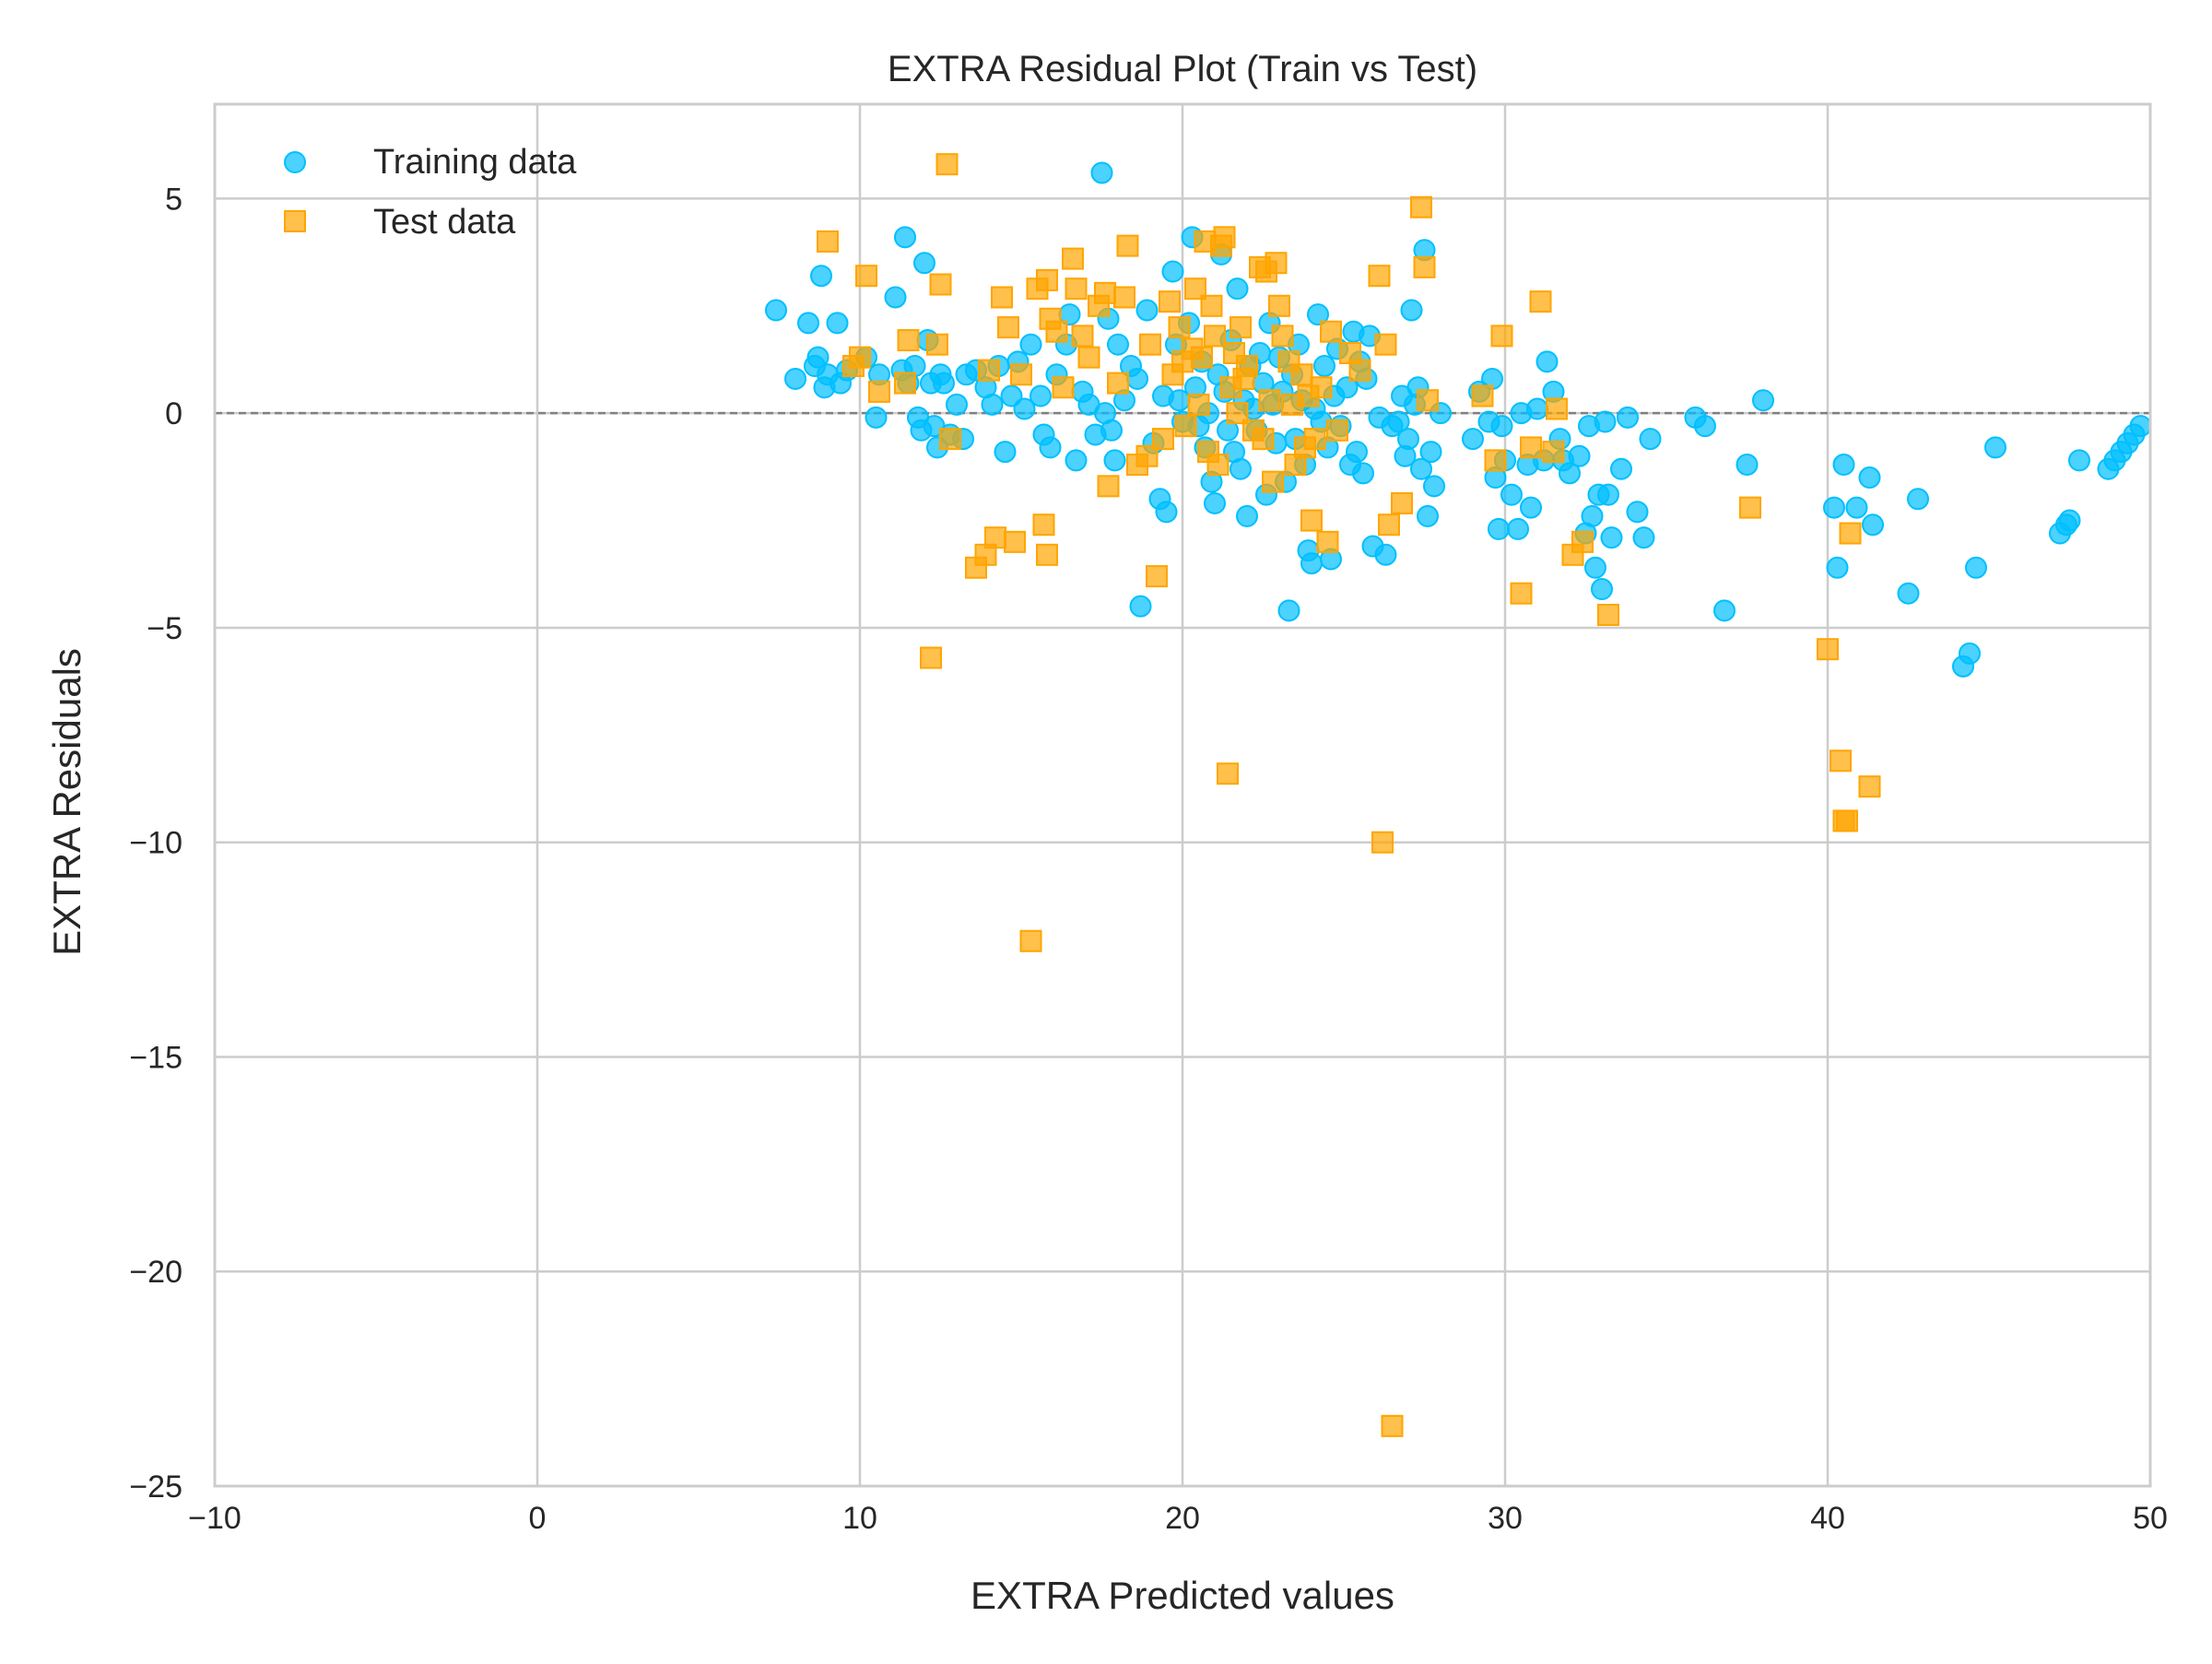  I want to click on y-tick-label: −10, so click(155, 843).